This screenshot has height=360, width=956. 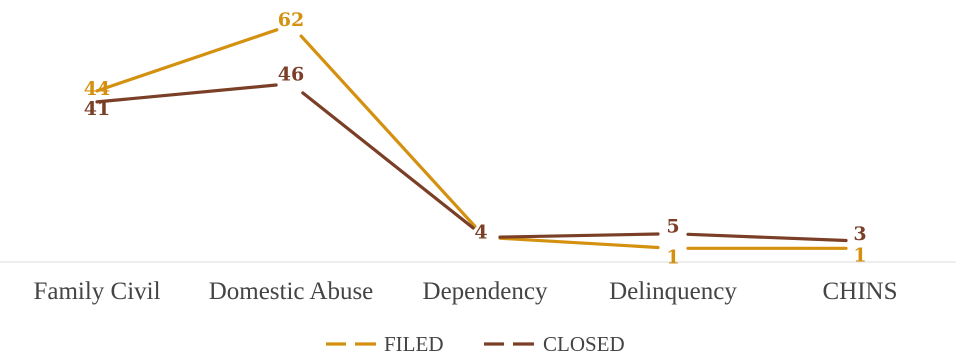 What do you see at coordinates (97, 89) in the screenshot?
I see `filed-value-label: 44` at bounding box center [97, 89].